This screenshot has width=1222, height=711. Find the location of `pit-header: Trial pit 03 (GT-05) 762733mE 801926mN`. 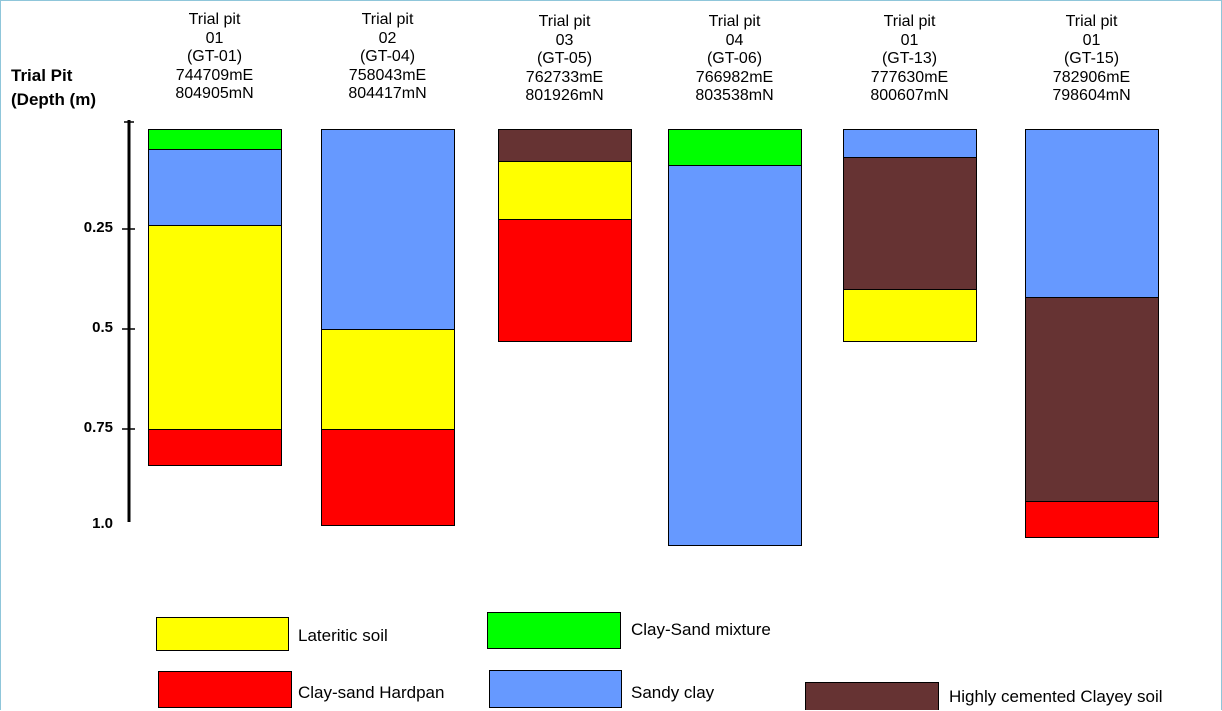

pit-header: Trial pit 03 (GT-05) 762733mE 801926mN is located at coordinates (565, 59).